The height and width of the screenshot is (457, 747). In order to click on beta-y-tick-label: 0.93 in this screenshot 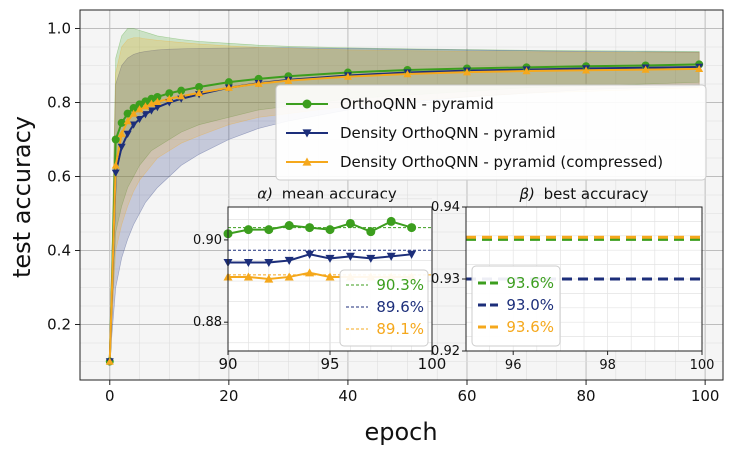, I will do `click(445, 279)`.